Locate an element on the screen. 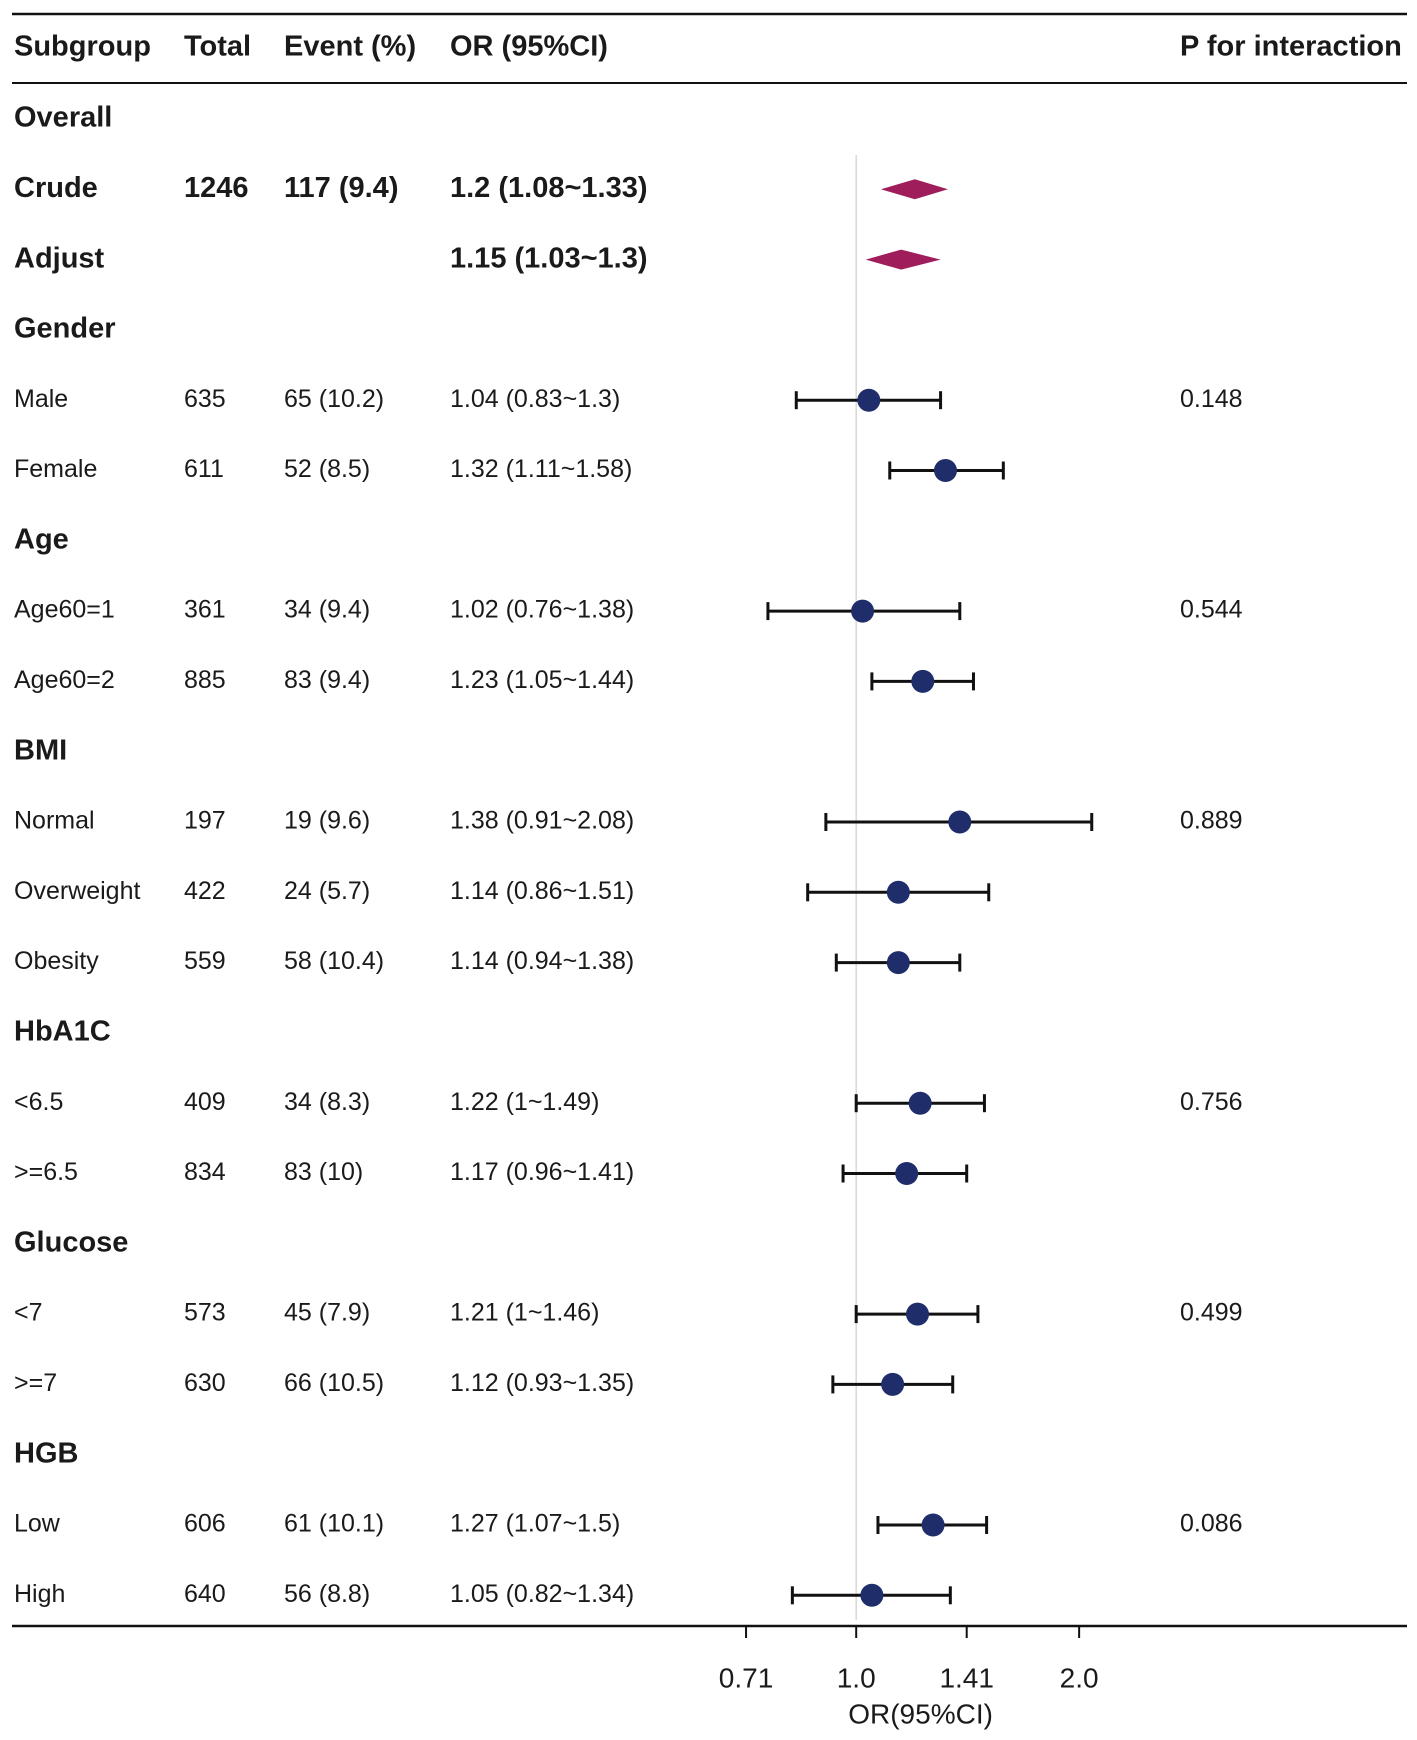 The image size is (1417, 1740). row-or-ci: 1.14 (0.86~1.51) is located at coordinates (542, 891).